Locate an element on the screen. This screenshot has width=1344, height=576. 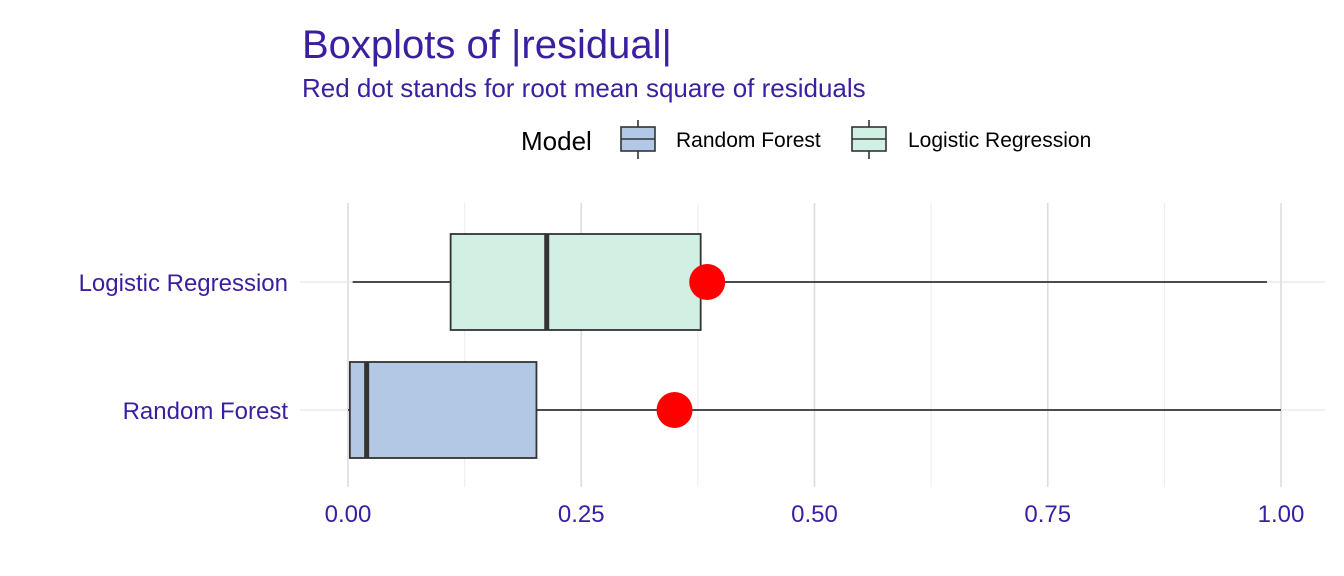
y-tick-label: Random Forest is located at coordinates (206, 411).